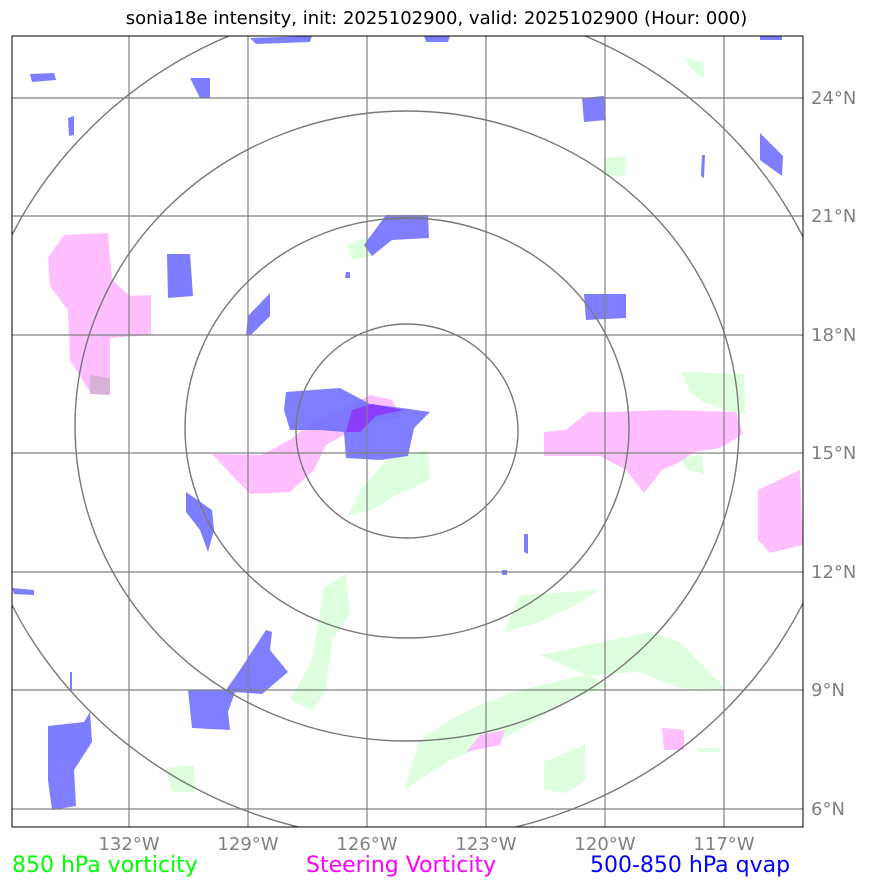 This screenshot has height=891, width=873. Describe the element at coordinates (100, 385) in the screenshot. I see `steering-overlap-patch` at that location.